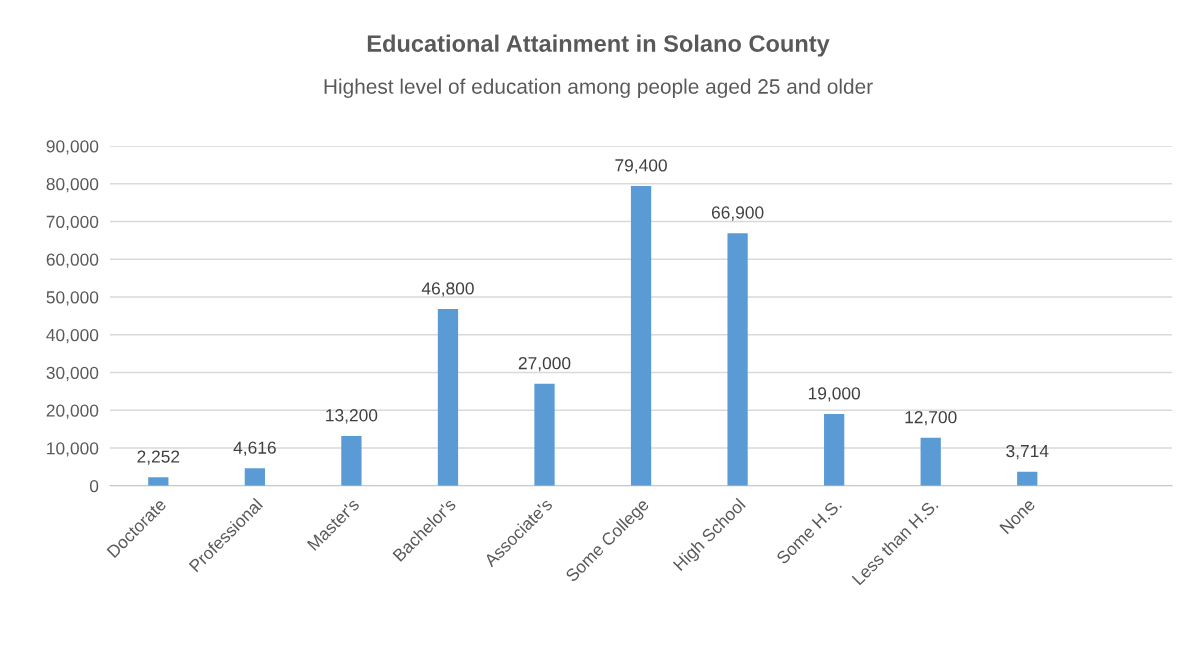  Describe the element at coordinates (834, 394) in the screenshot. I see `data-label: 19,000` at that location.